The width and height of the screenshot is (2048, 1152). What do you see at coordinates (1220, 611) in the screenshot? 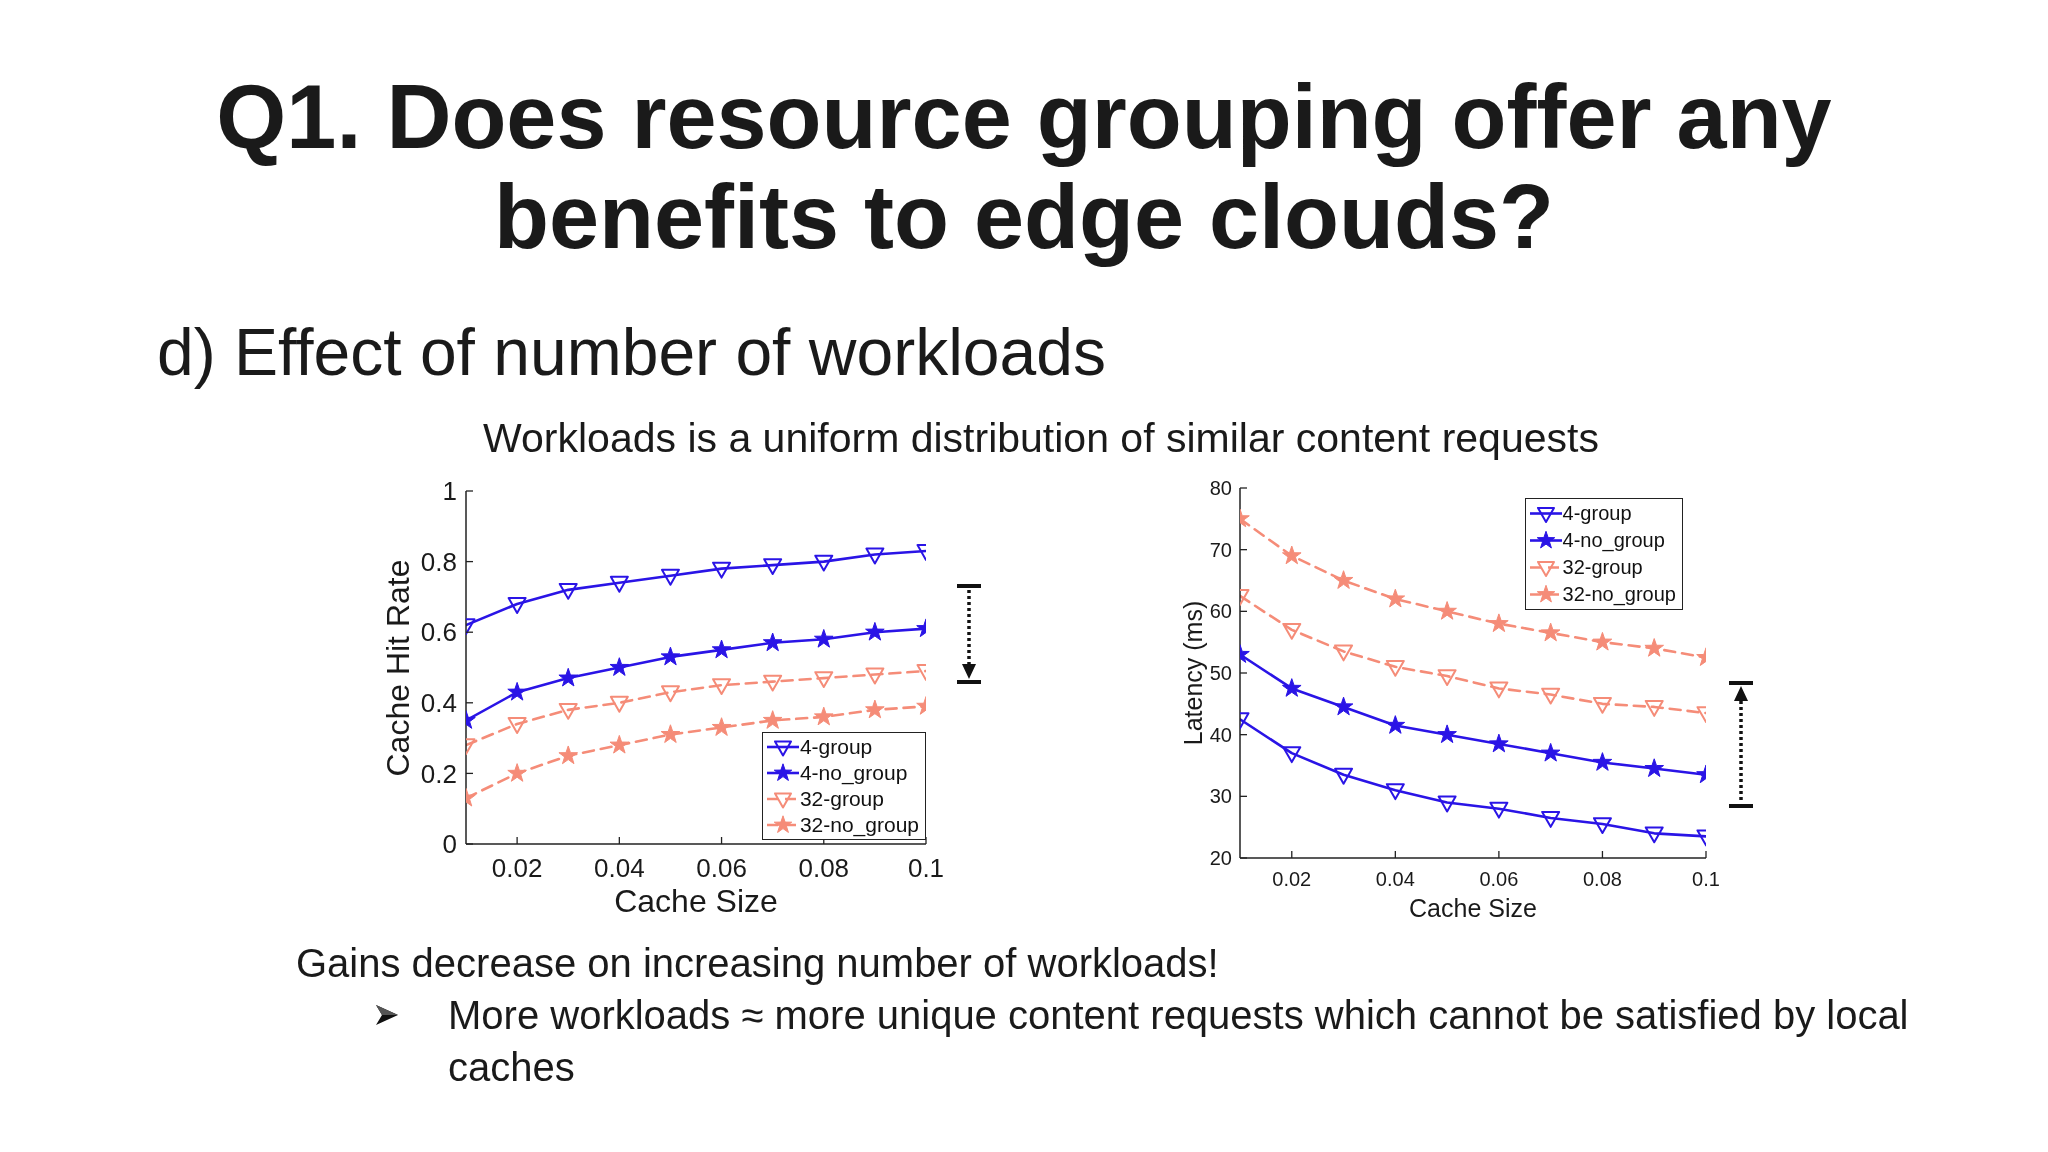
I see `y-tick-label: 60` at bounding box center [1220, 611].